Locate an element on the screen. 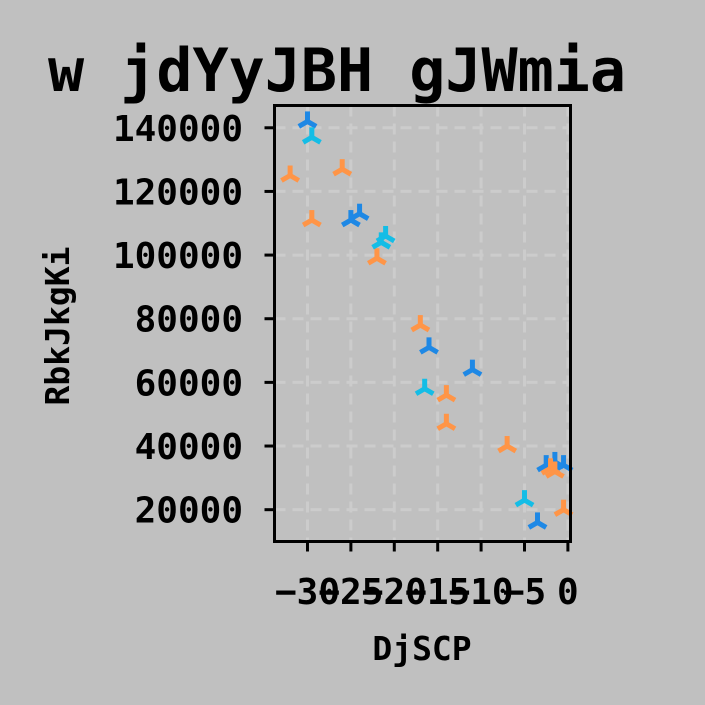 Image resolution: width=705 pixels, height=705 pixels. x-tick-label: −15 is located at coordinates (437, 592).